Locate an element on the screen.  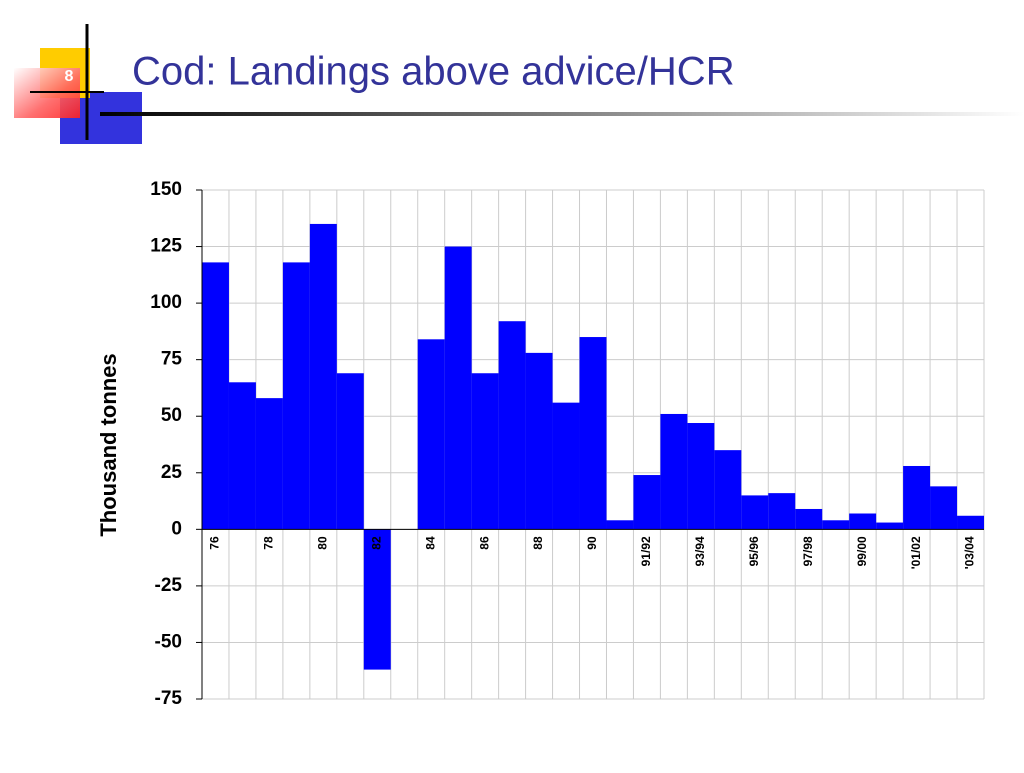
y-tick-label: 50 is located at coordinates (171, 415).